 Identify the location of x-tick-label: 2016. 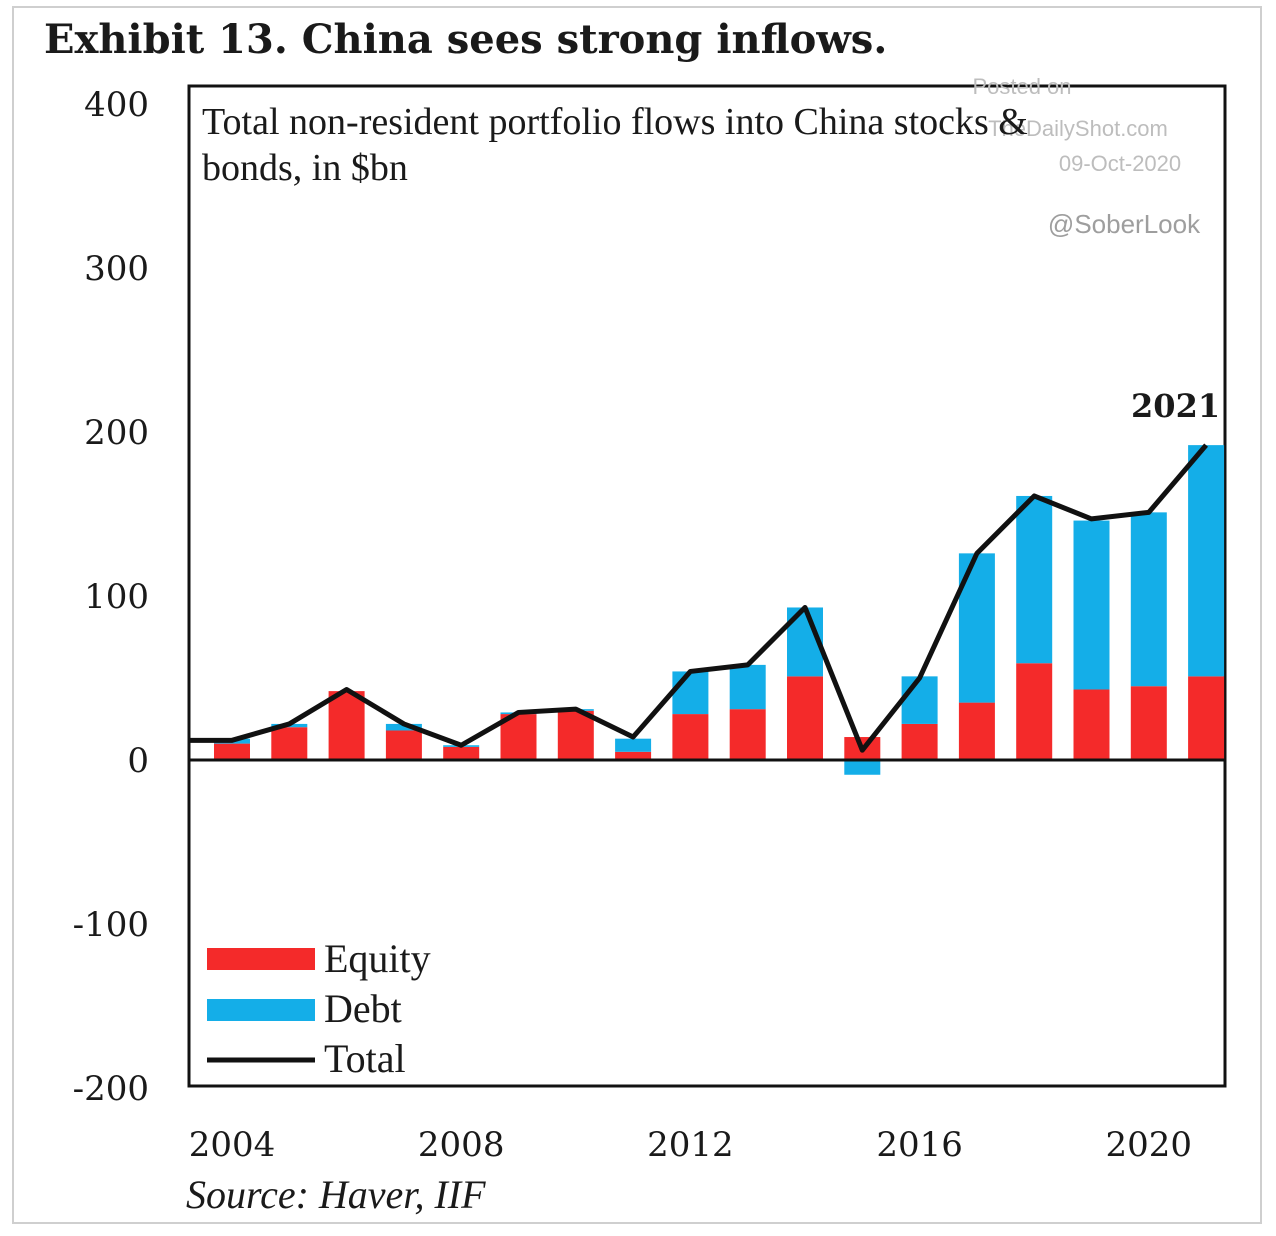
(919, 1145).